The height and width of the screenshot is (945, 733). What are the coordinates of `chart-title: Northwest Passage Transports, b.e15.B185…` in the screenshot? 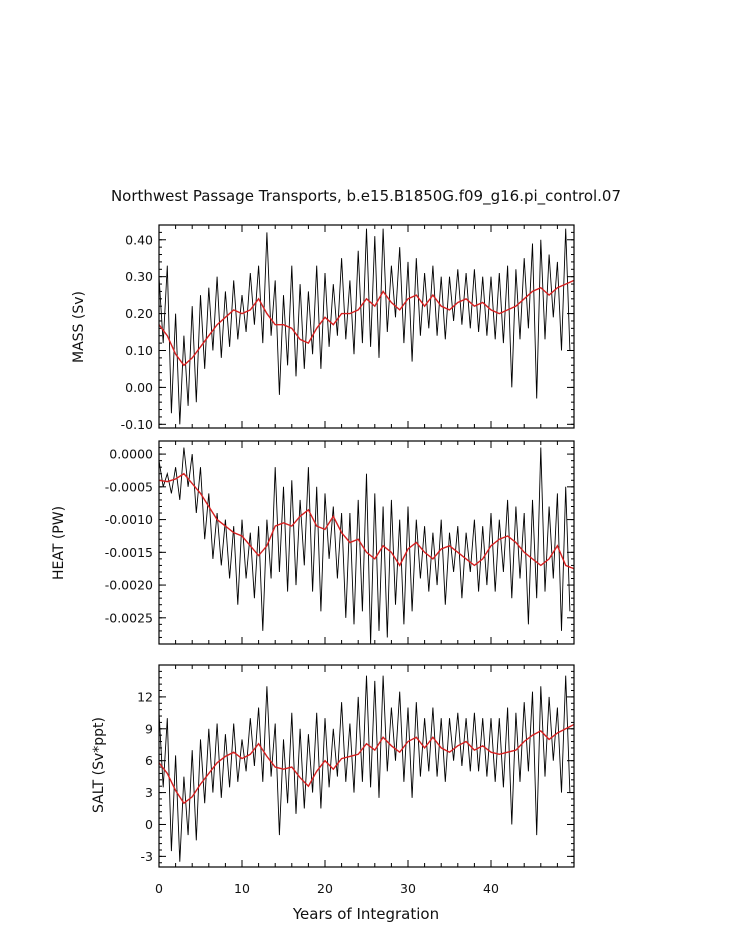 It's located at (366, 196).